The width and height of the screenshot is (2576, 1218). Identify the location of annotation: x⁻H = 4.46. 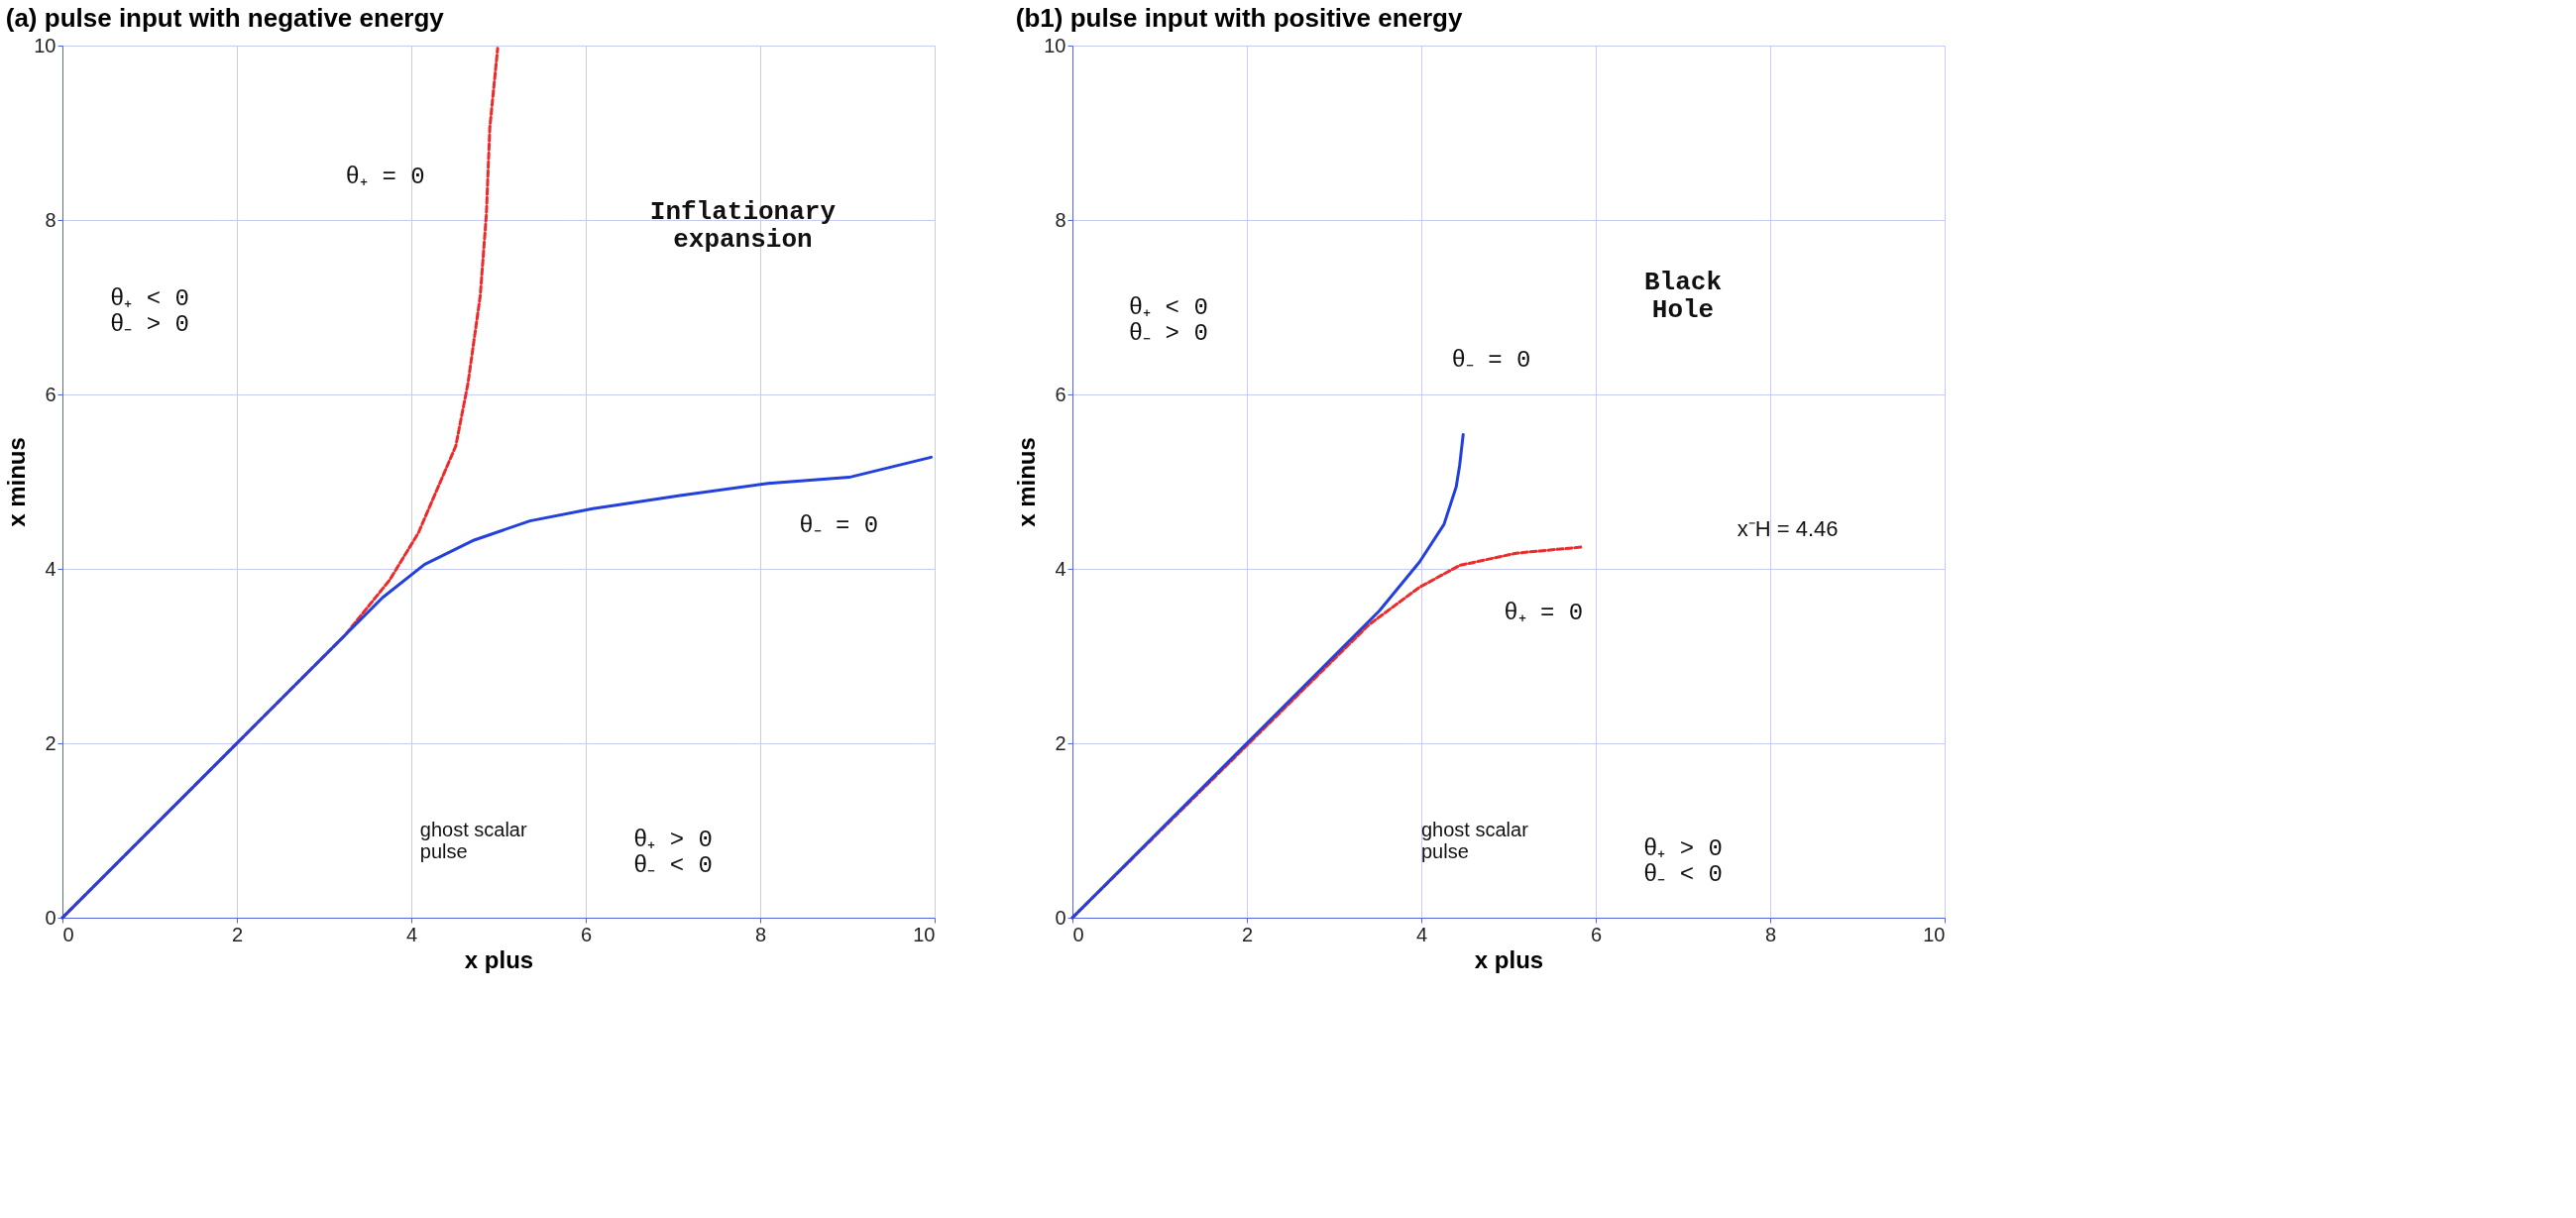
(1787, 528).